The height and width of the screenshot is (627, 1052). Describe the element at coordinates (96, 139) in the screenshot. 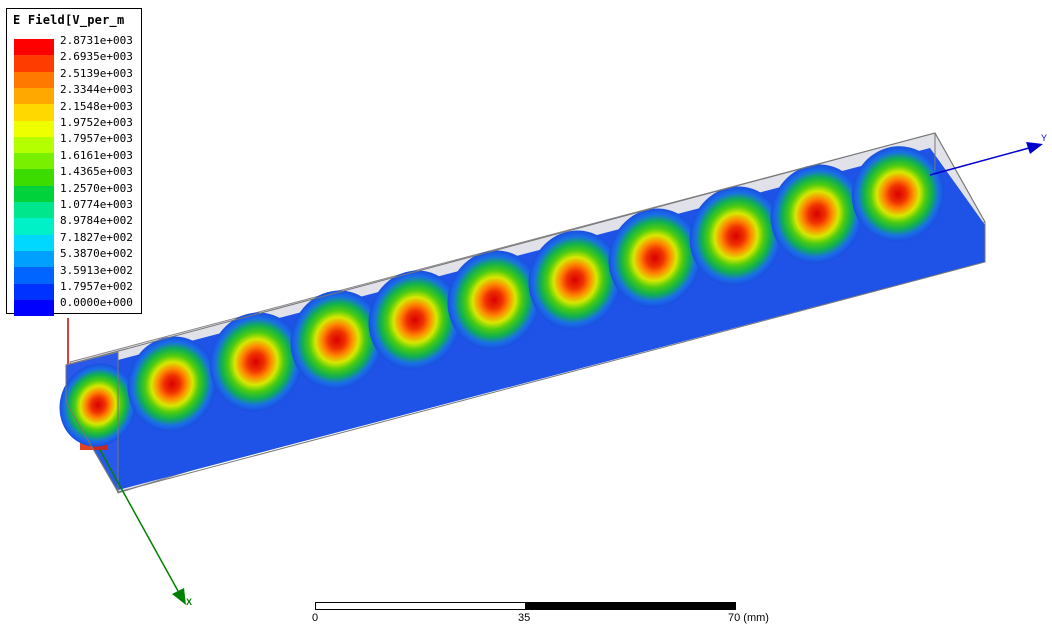

I see `legend-value: 1.7957e+003` at that location.